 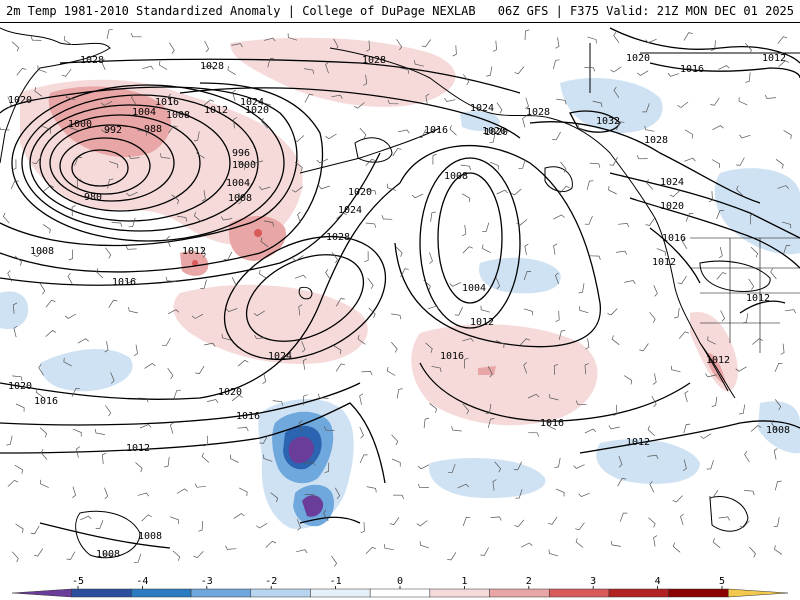 I want to click on isobar-1012-east, so click(x=497, y=246).